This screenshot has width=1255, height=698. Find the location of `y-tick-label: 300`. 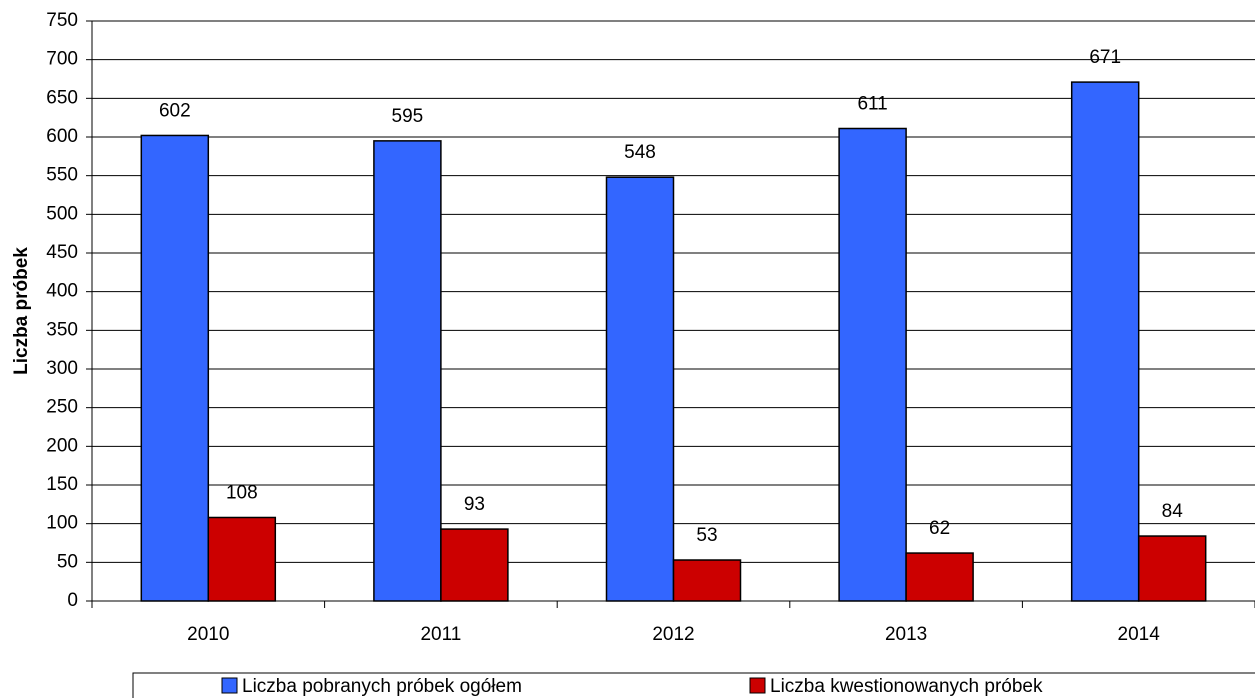

y-tick-label: 300 is located at coordinates (62, 368).